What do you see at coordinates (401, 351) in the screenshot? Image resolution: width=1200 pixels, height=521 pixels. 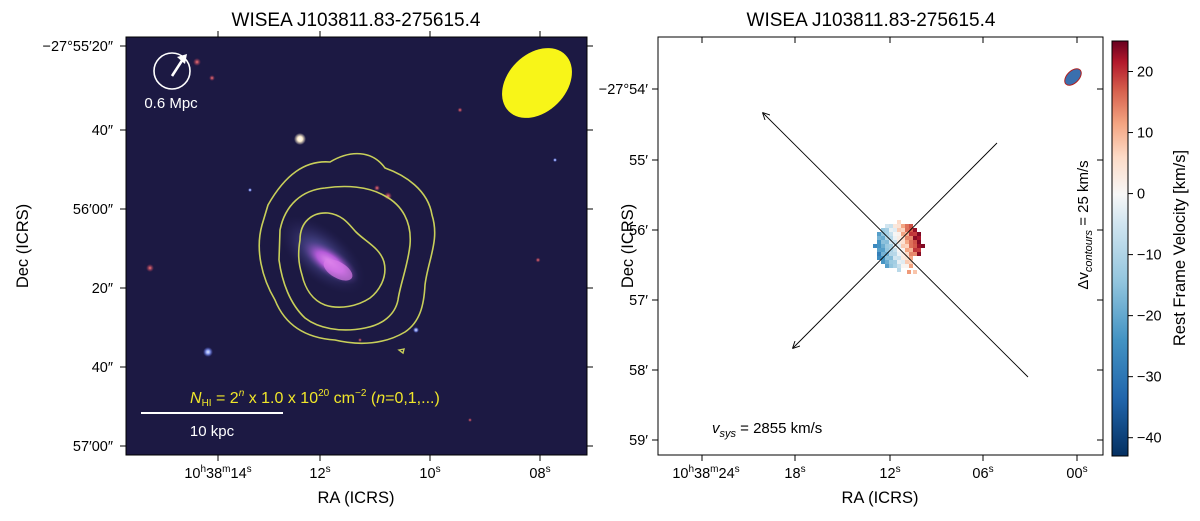 I see `hi-contour-speck` at bounding box center [401, 351].